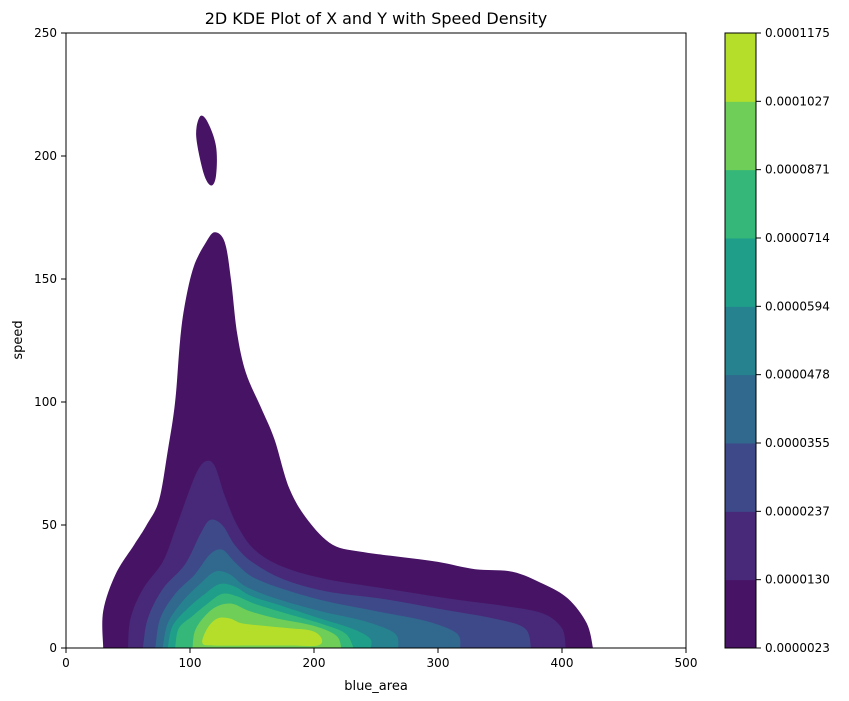  What do you see at coordinates (18, 339) in the screenshot?
I see `y-axis-label: speed` at bounding box center [18, 339].